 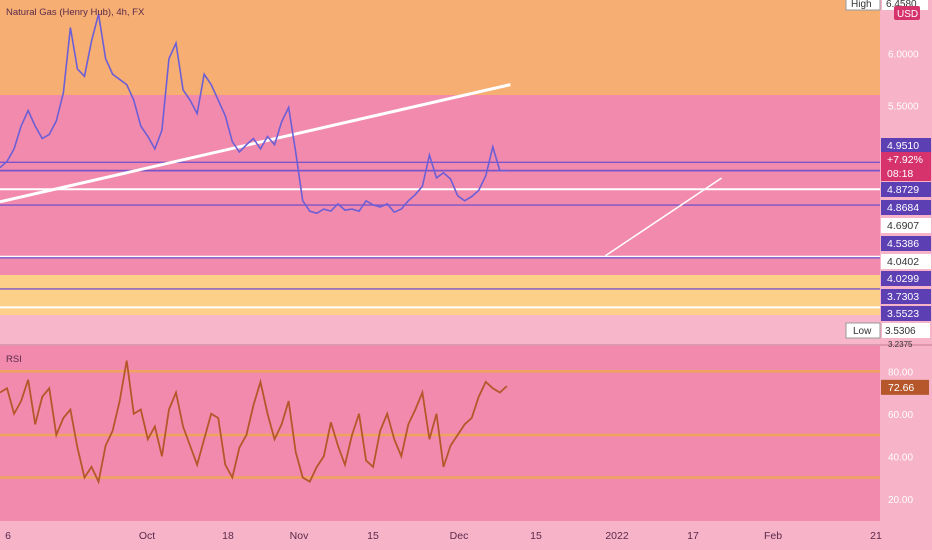 I want to click on currency-box, so click(x=907, y=13).